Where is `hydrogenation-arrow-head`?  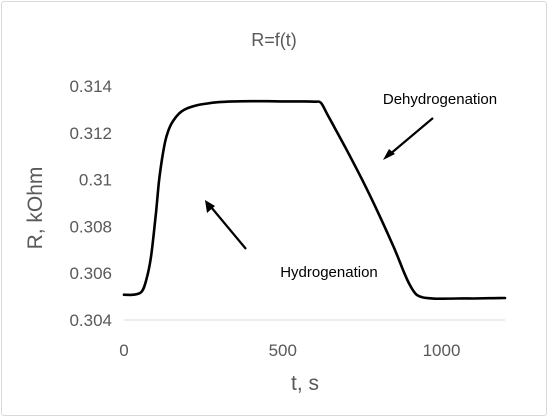 hydrogenation-arrow-head is located at coordinates (210, 206).